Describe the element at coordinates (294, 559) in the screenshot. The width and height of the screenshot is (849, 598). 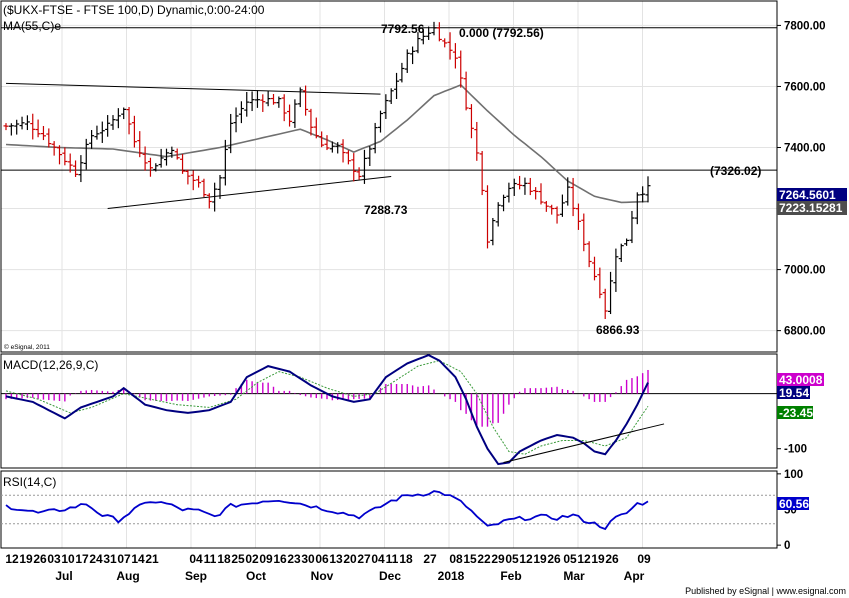
I see `x-tick-label: 23` at that location.